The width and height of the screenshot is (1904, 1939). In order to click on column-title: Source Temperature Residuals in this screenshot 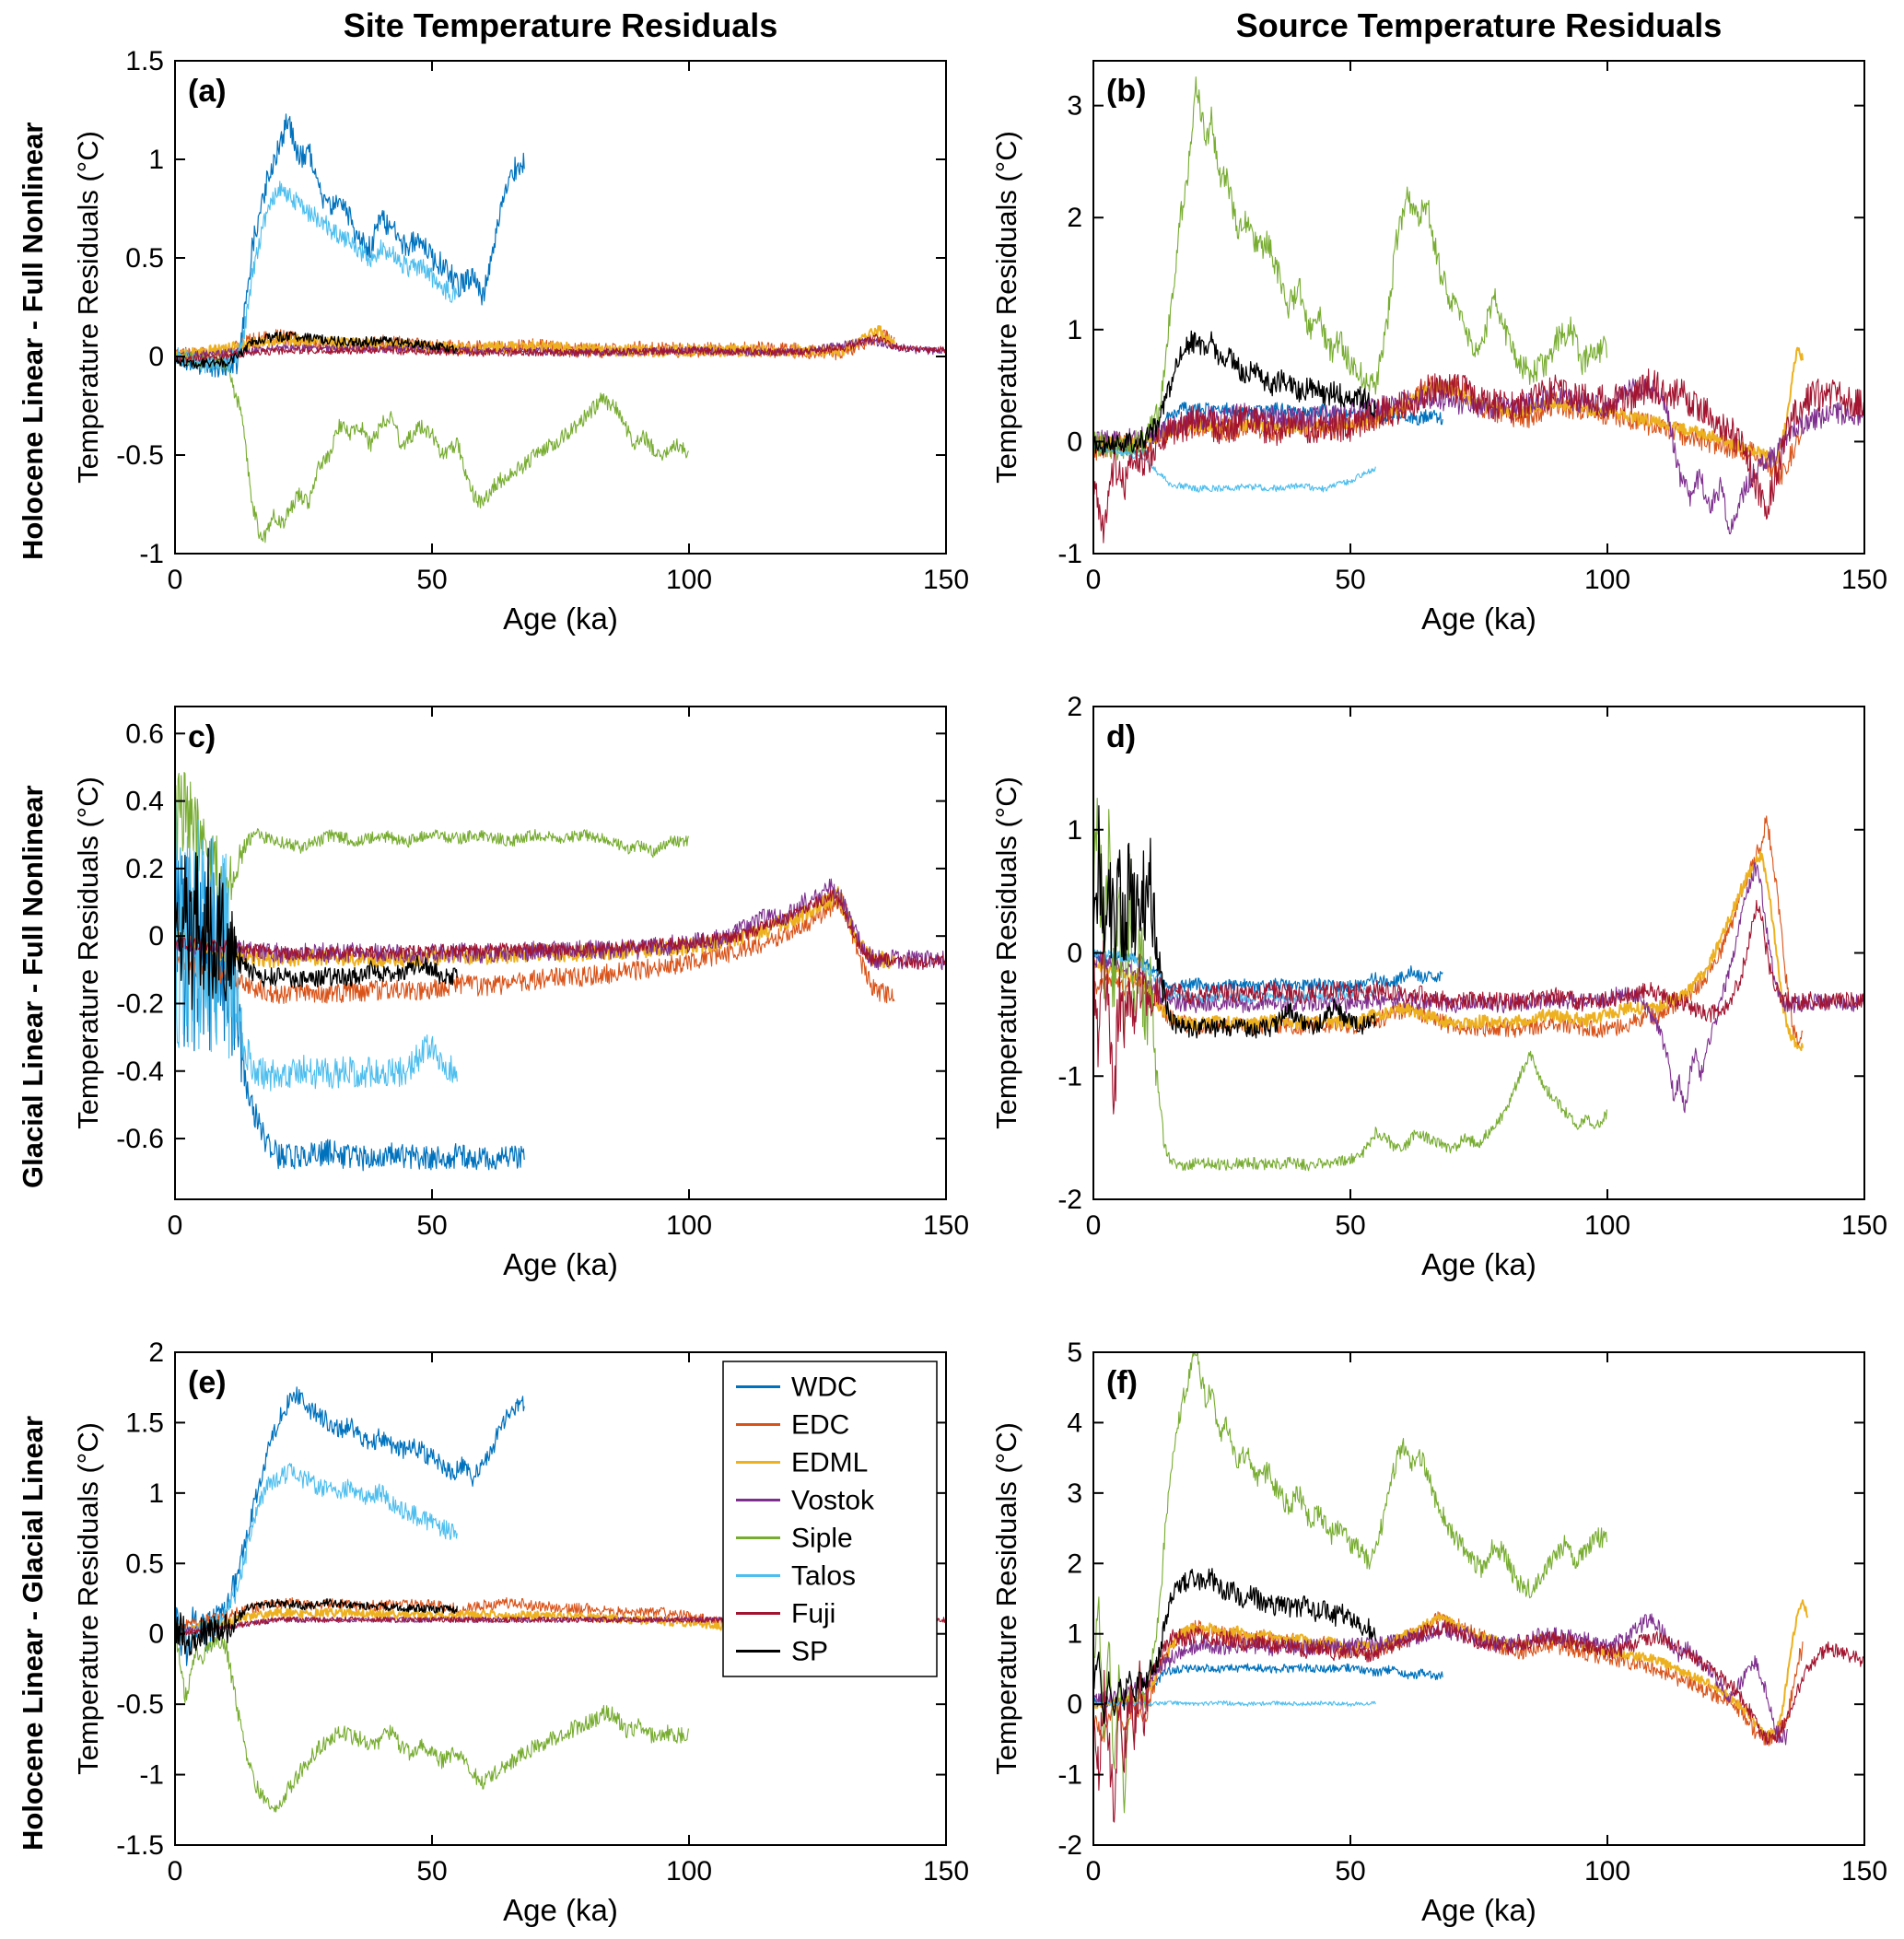, I will do `click(1479, 25)`.